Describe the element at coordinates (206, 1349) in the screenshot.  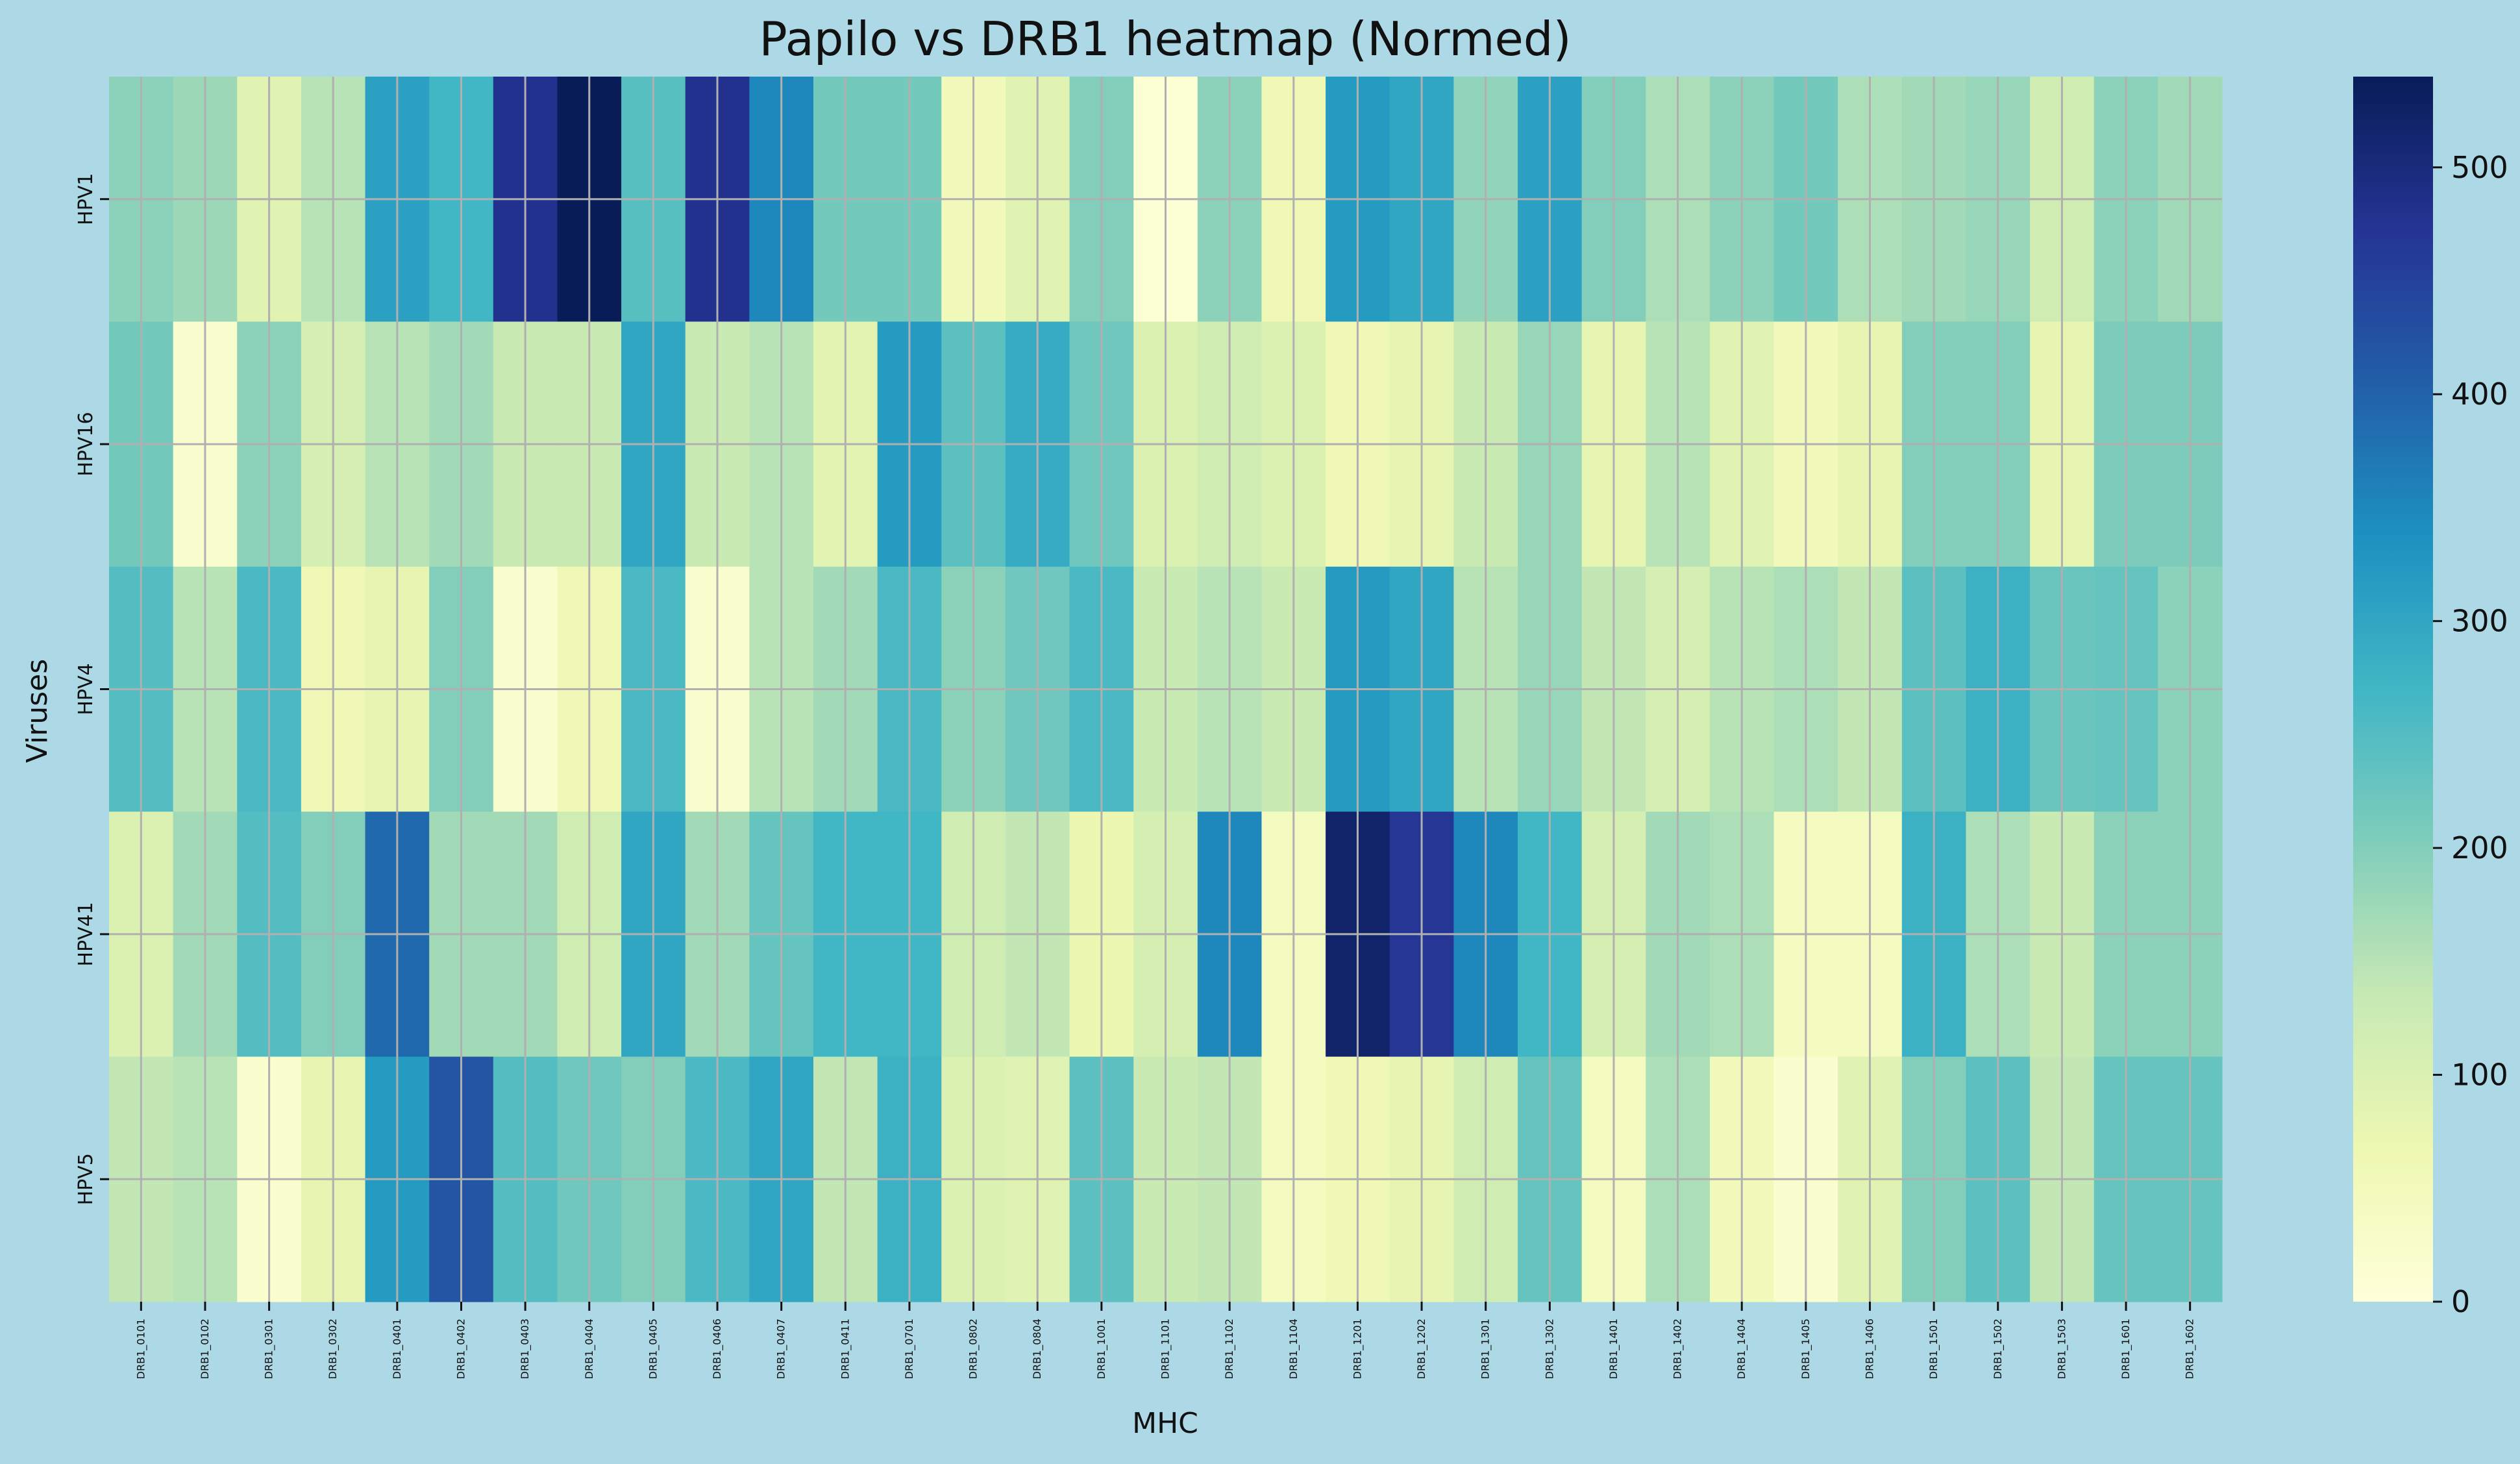
I see `x-tick-label: DRB1_0102` at that location.